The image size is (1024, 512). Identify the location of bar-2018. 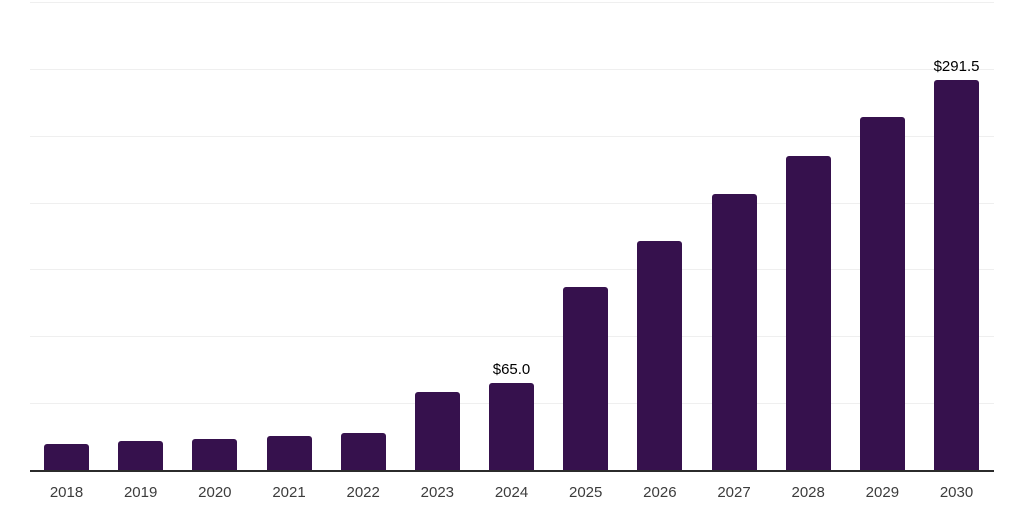
(66, 456).